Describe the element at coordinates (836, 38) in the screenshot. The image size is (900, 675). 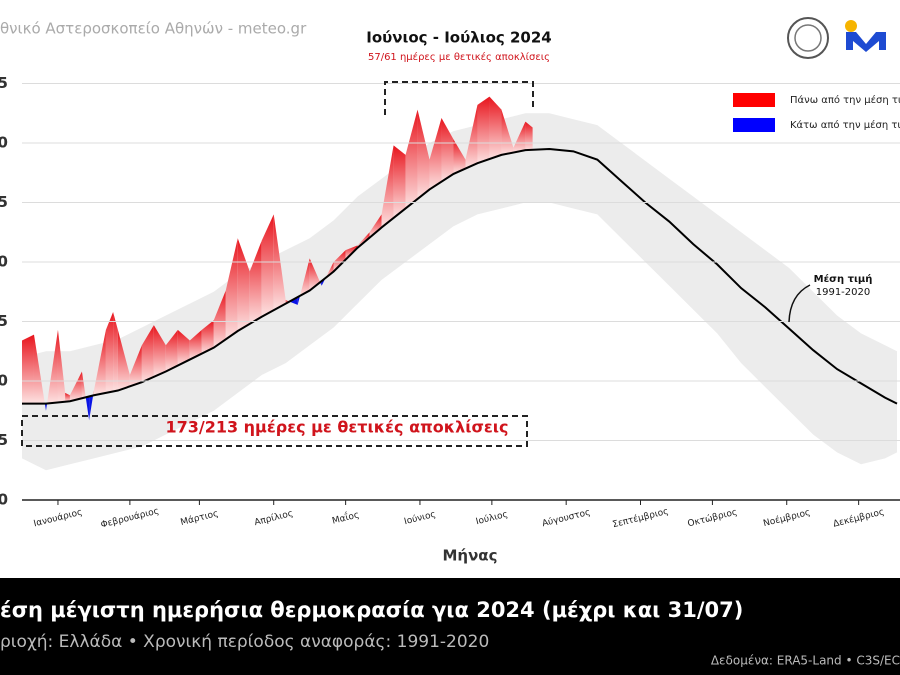
I see `logos` at that location.